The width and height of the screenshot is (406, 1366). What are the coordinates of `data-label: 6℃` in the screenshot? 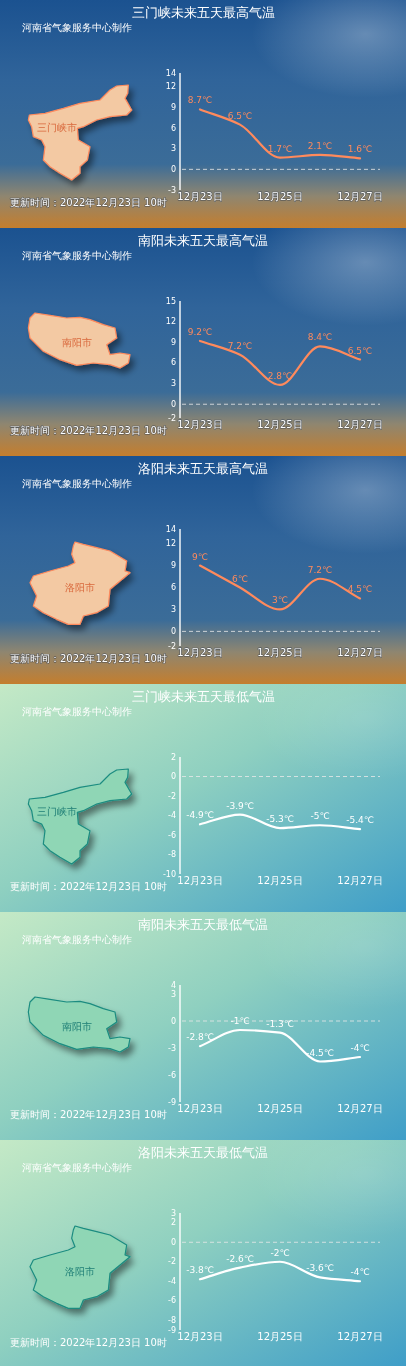 It's located at (240, 578).